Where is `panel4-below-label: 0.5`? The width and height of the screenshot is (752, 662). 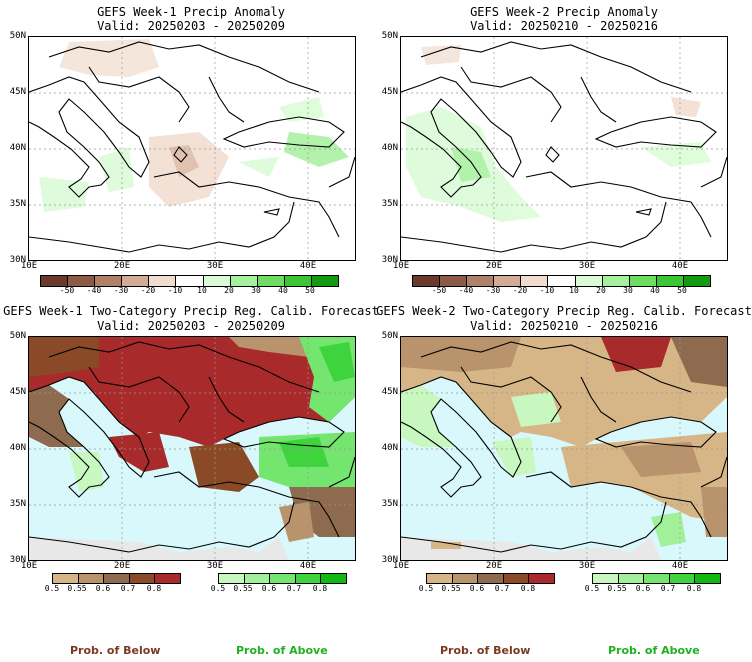 panel4-below-label: 0.5 is located at coordinates (426, 588).